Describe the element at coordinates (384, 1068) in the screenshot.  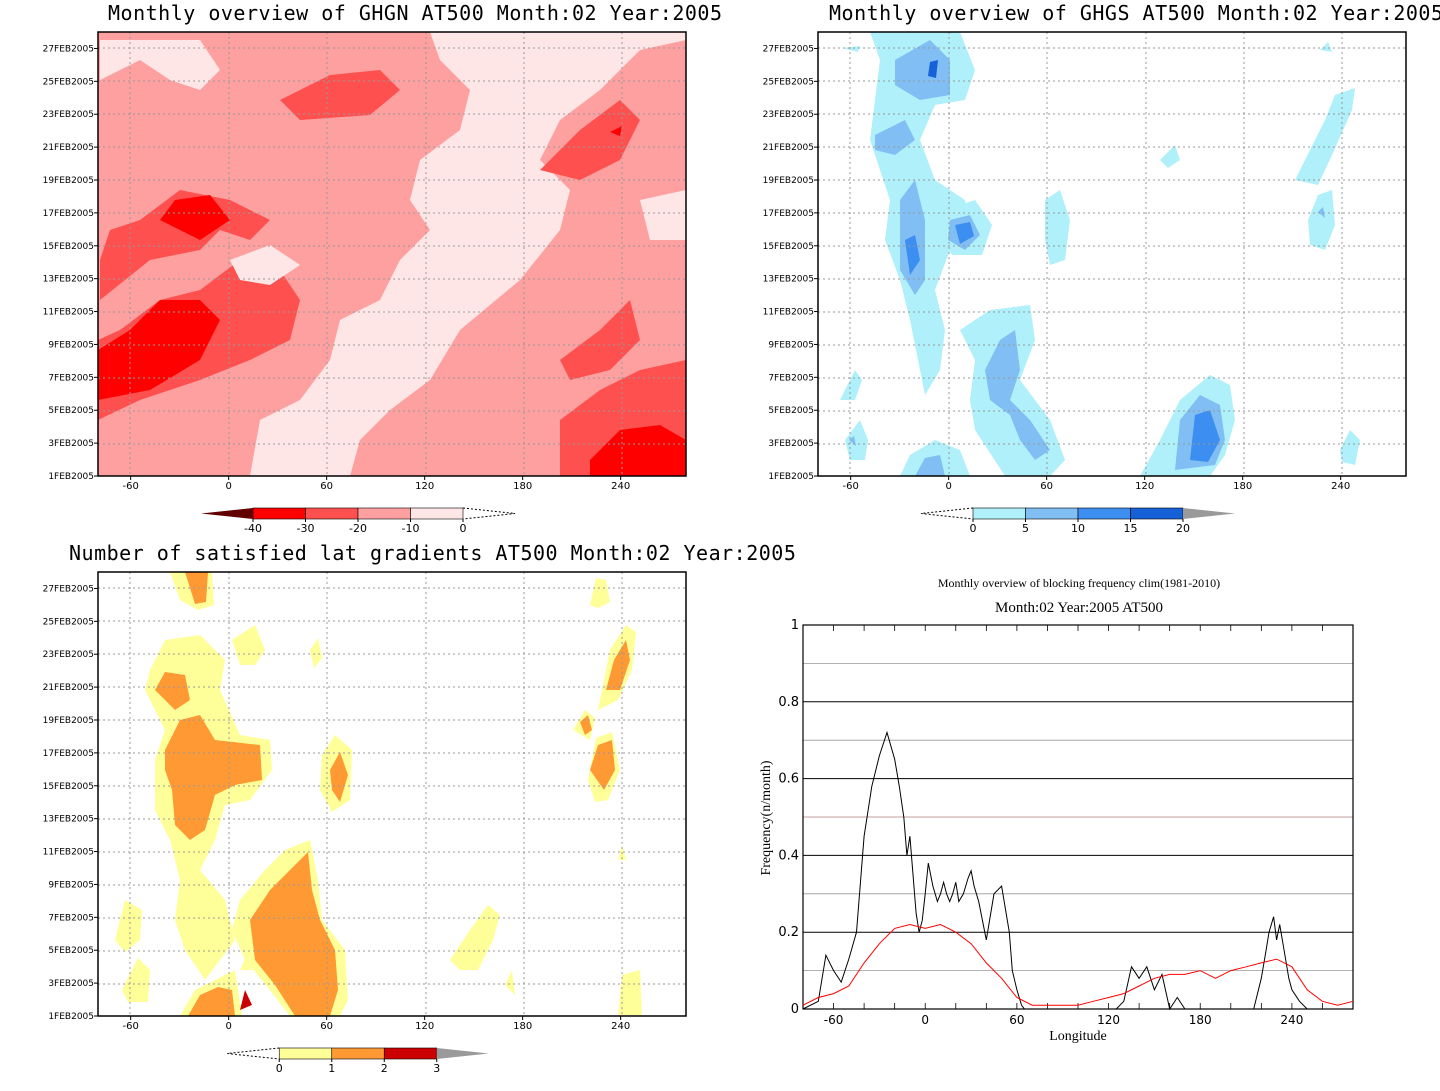
I see `colorbar-level-label: 2` at that location.